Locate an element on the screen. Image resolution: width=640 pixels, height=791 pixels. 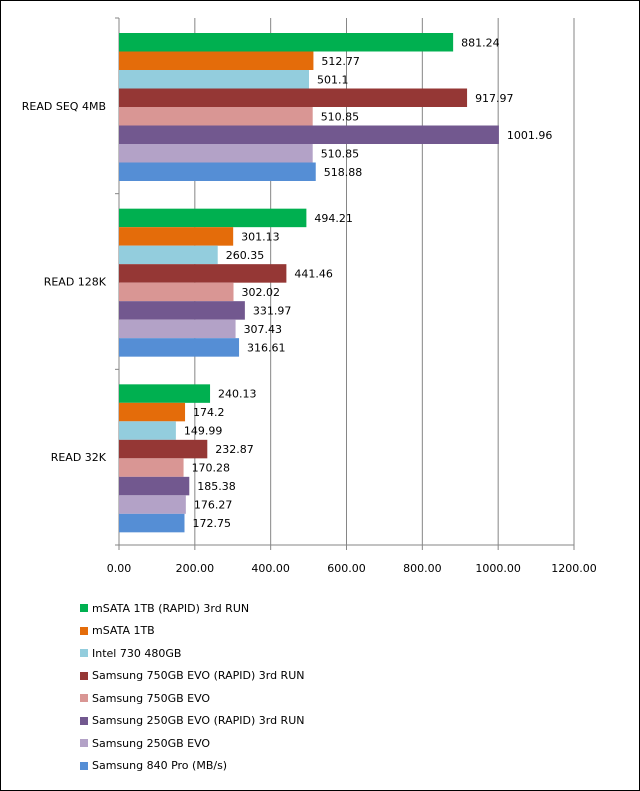
legend-item: Samsung 250GB EVO is located at coordinates (192, 743).